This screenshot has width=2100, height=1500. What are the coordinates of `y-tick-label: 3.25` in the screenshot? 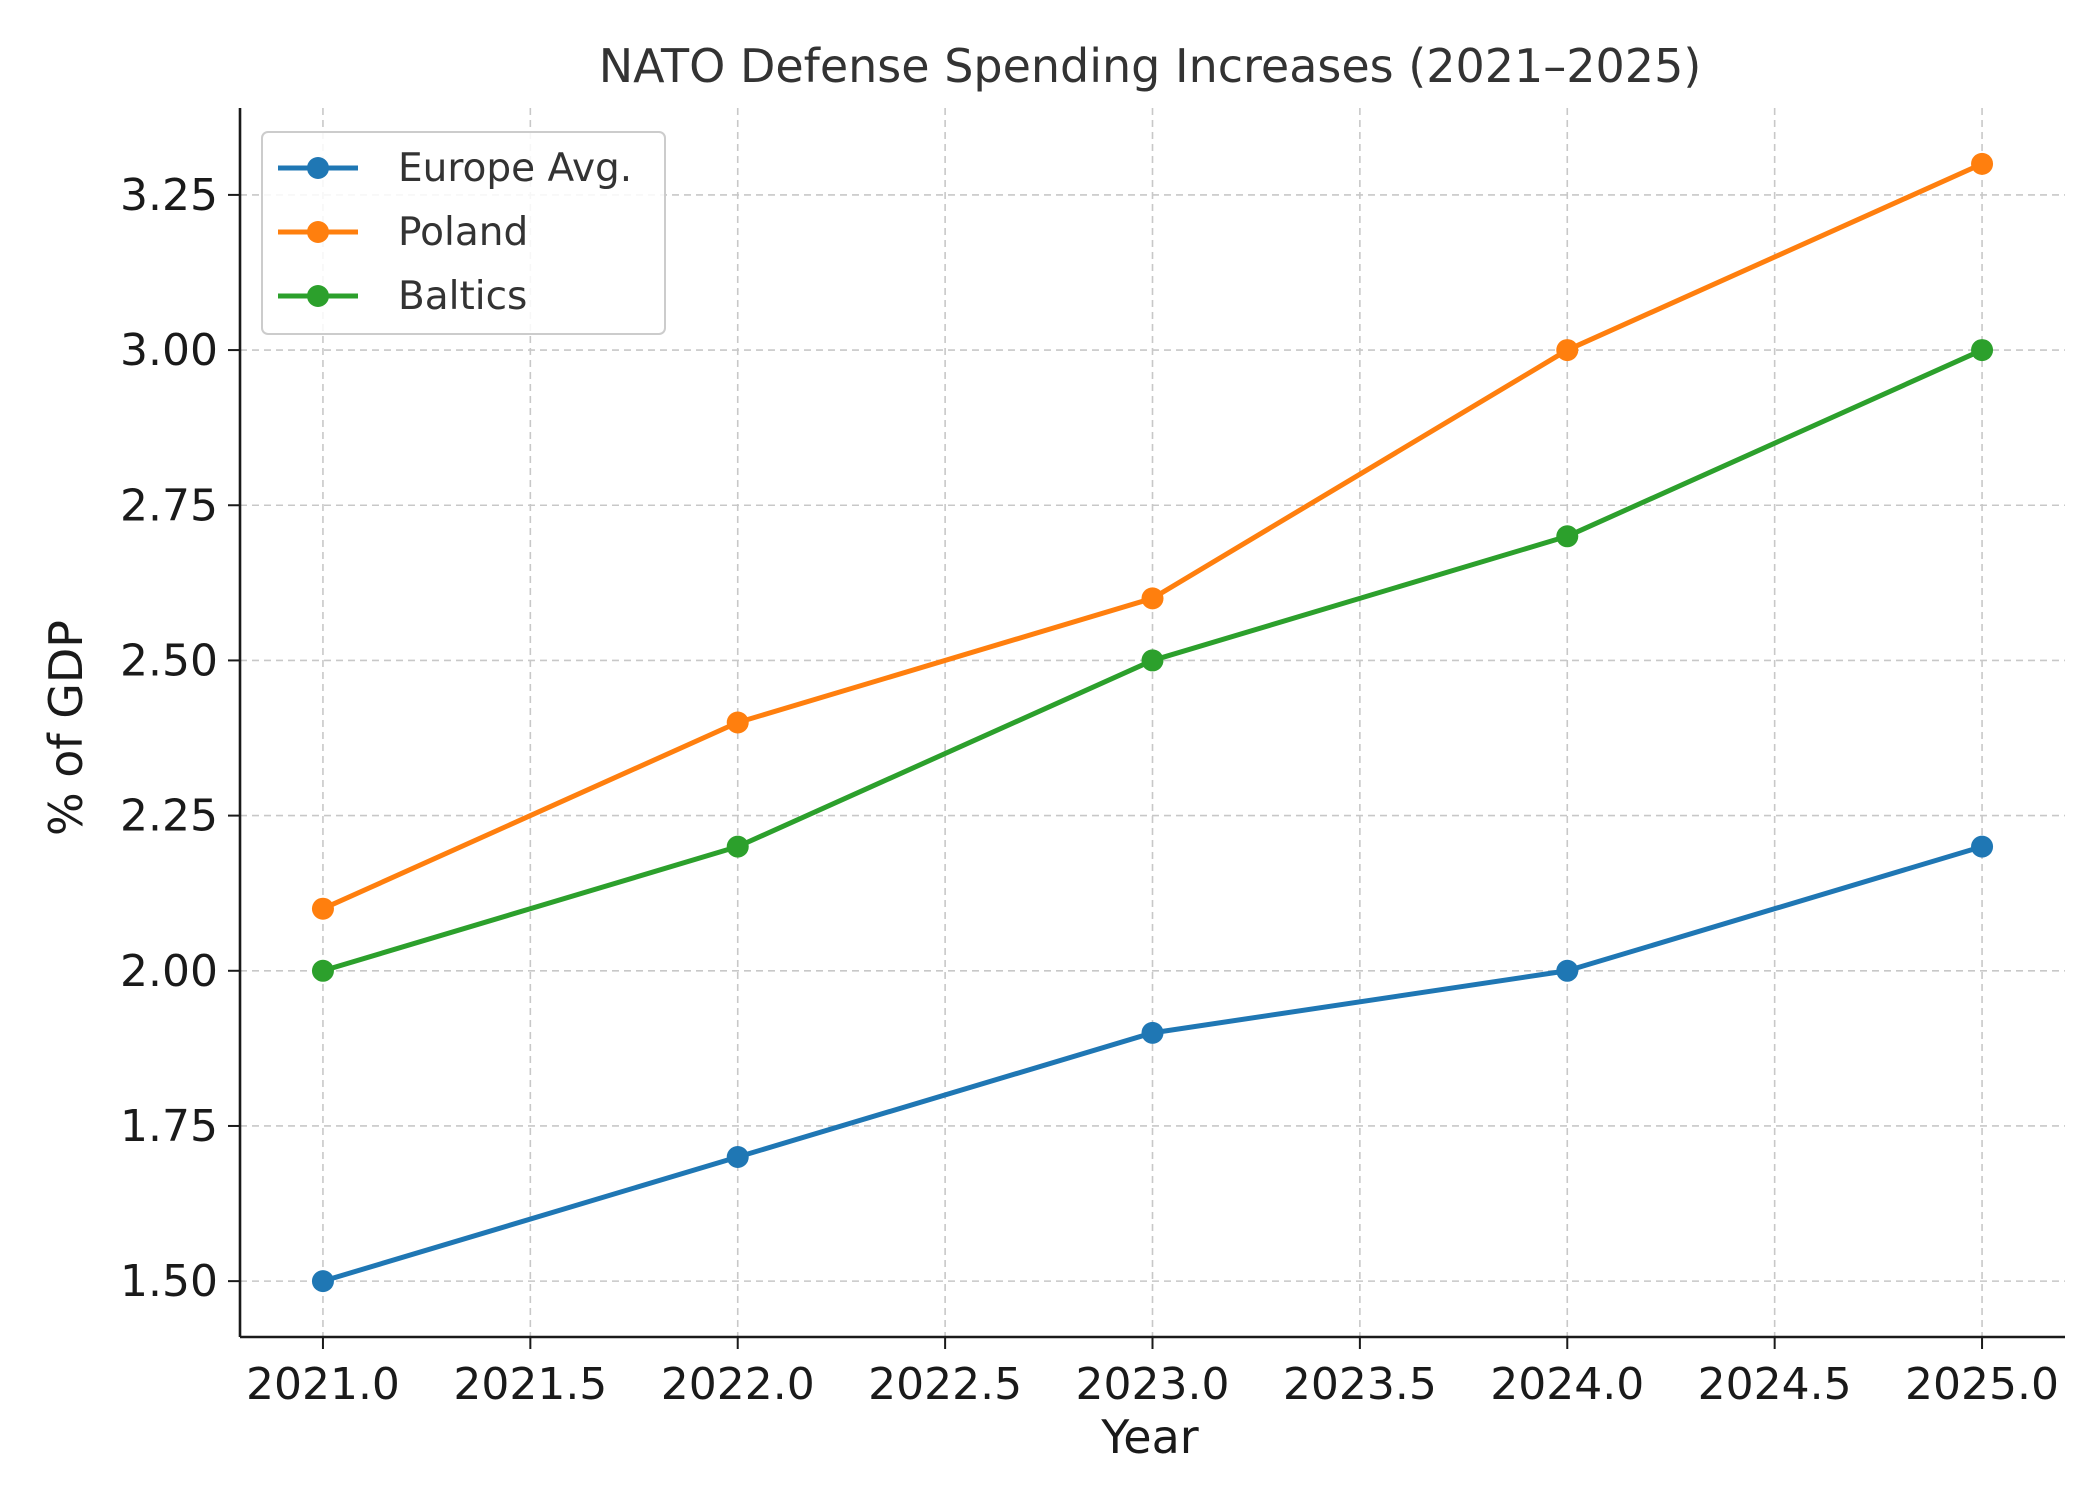 It's located at (169, 195).